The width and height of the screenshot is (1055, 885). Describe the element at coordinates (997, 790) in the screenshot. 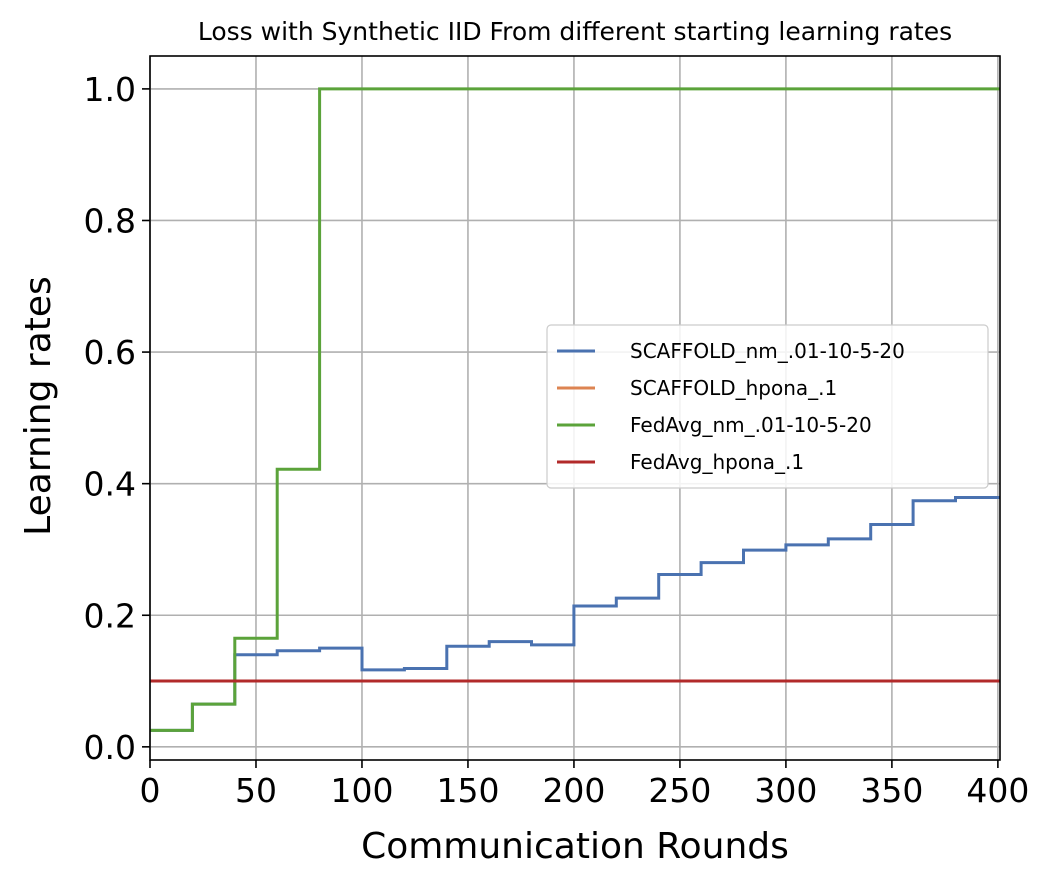

I see `x-tick-label: 400` at that location.